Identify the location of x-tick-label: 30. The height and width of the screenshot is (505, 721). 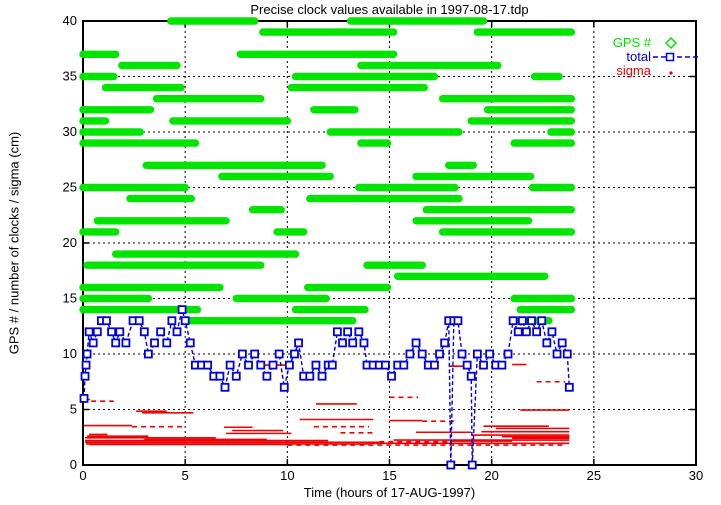
(696, 475).